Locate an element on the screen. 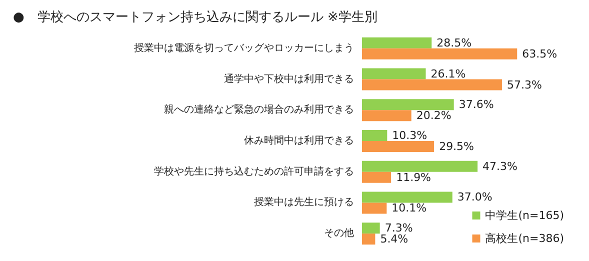 This screenshot has width=589, height=261. y-tick-label: 親への連絡など緊急の場合のみ利用できる is located at coordinates (259, 110).